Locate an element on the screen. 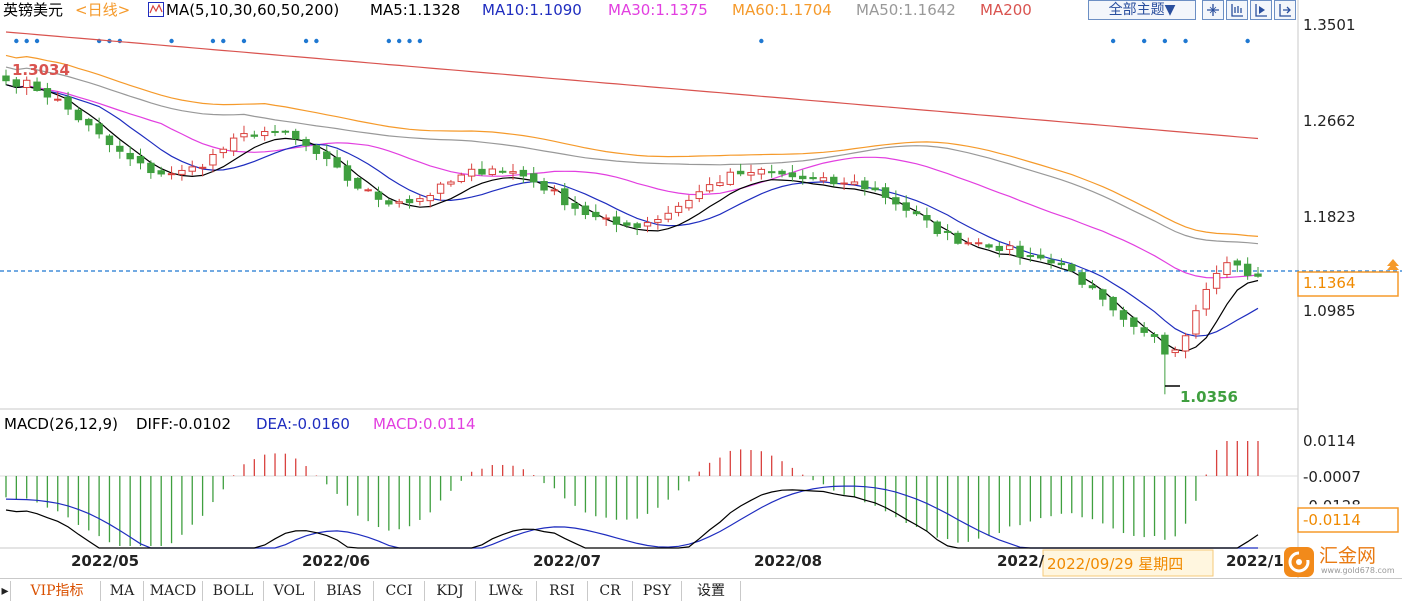 Image resolution: width=1402 pixels, height=602 pixels. month-label: 2022/08 is located at coordinates (788, 561).